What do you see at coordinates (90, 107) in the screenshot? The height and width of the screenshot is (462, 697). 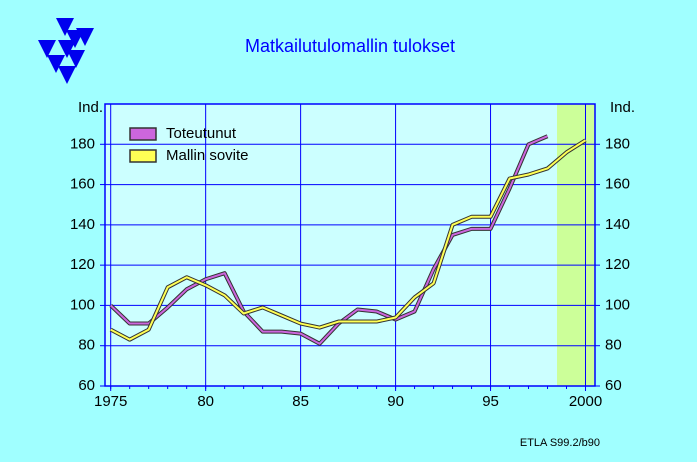 I see `y-axis-label: Ind.` at bounding box center [90, 107].